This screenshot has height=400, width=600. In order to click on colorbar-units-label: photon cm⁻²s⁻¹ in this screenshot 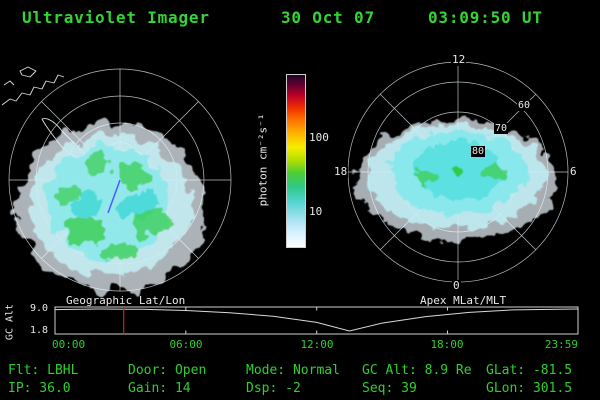, I will do `click(263, 160)`.